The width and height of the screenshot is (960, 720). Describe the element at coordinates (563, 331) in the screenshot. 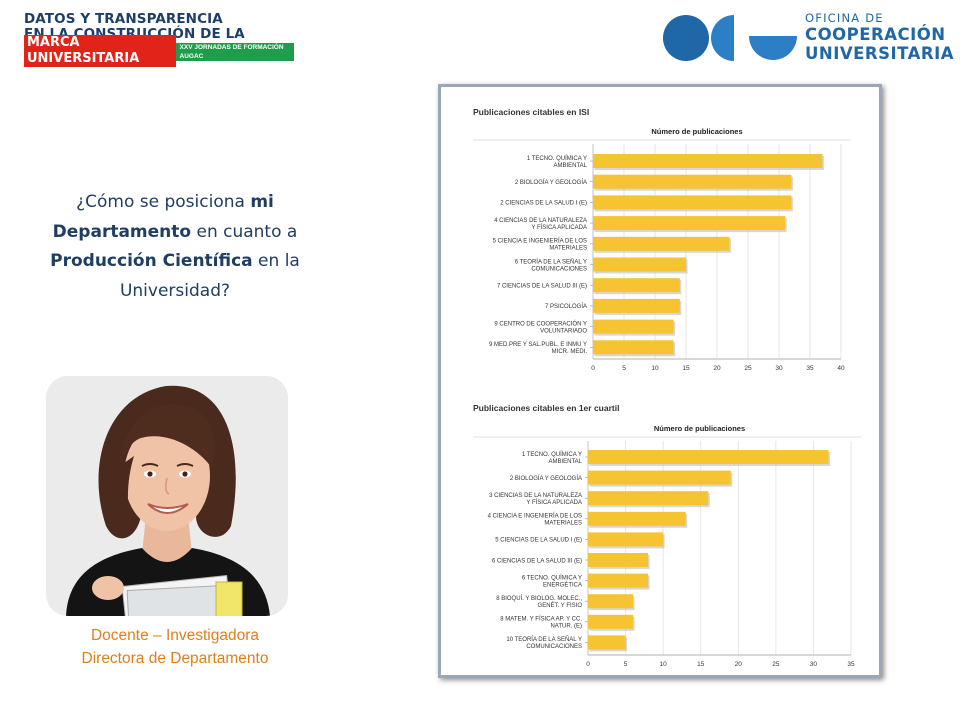

I see `chart1-category-label: VOLUNTARIADO` at that location.